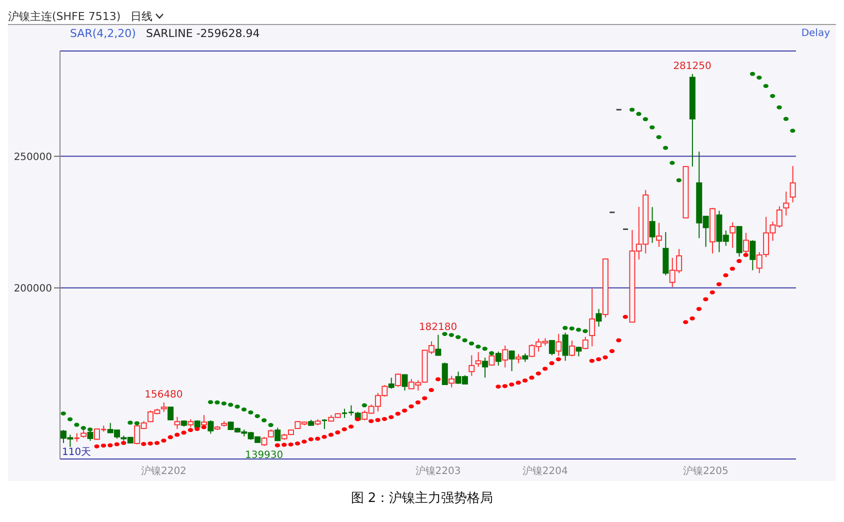 The height and width of the screenshot is (522, 844). Describe the element at coordinates (64, 16) in the screenshot. I see `chart-title: 沪镍主连(SHFE 7513)` at that location.